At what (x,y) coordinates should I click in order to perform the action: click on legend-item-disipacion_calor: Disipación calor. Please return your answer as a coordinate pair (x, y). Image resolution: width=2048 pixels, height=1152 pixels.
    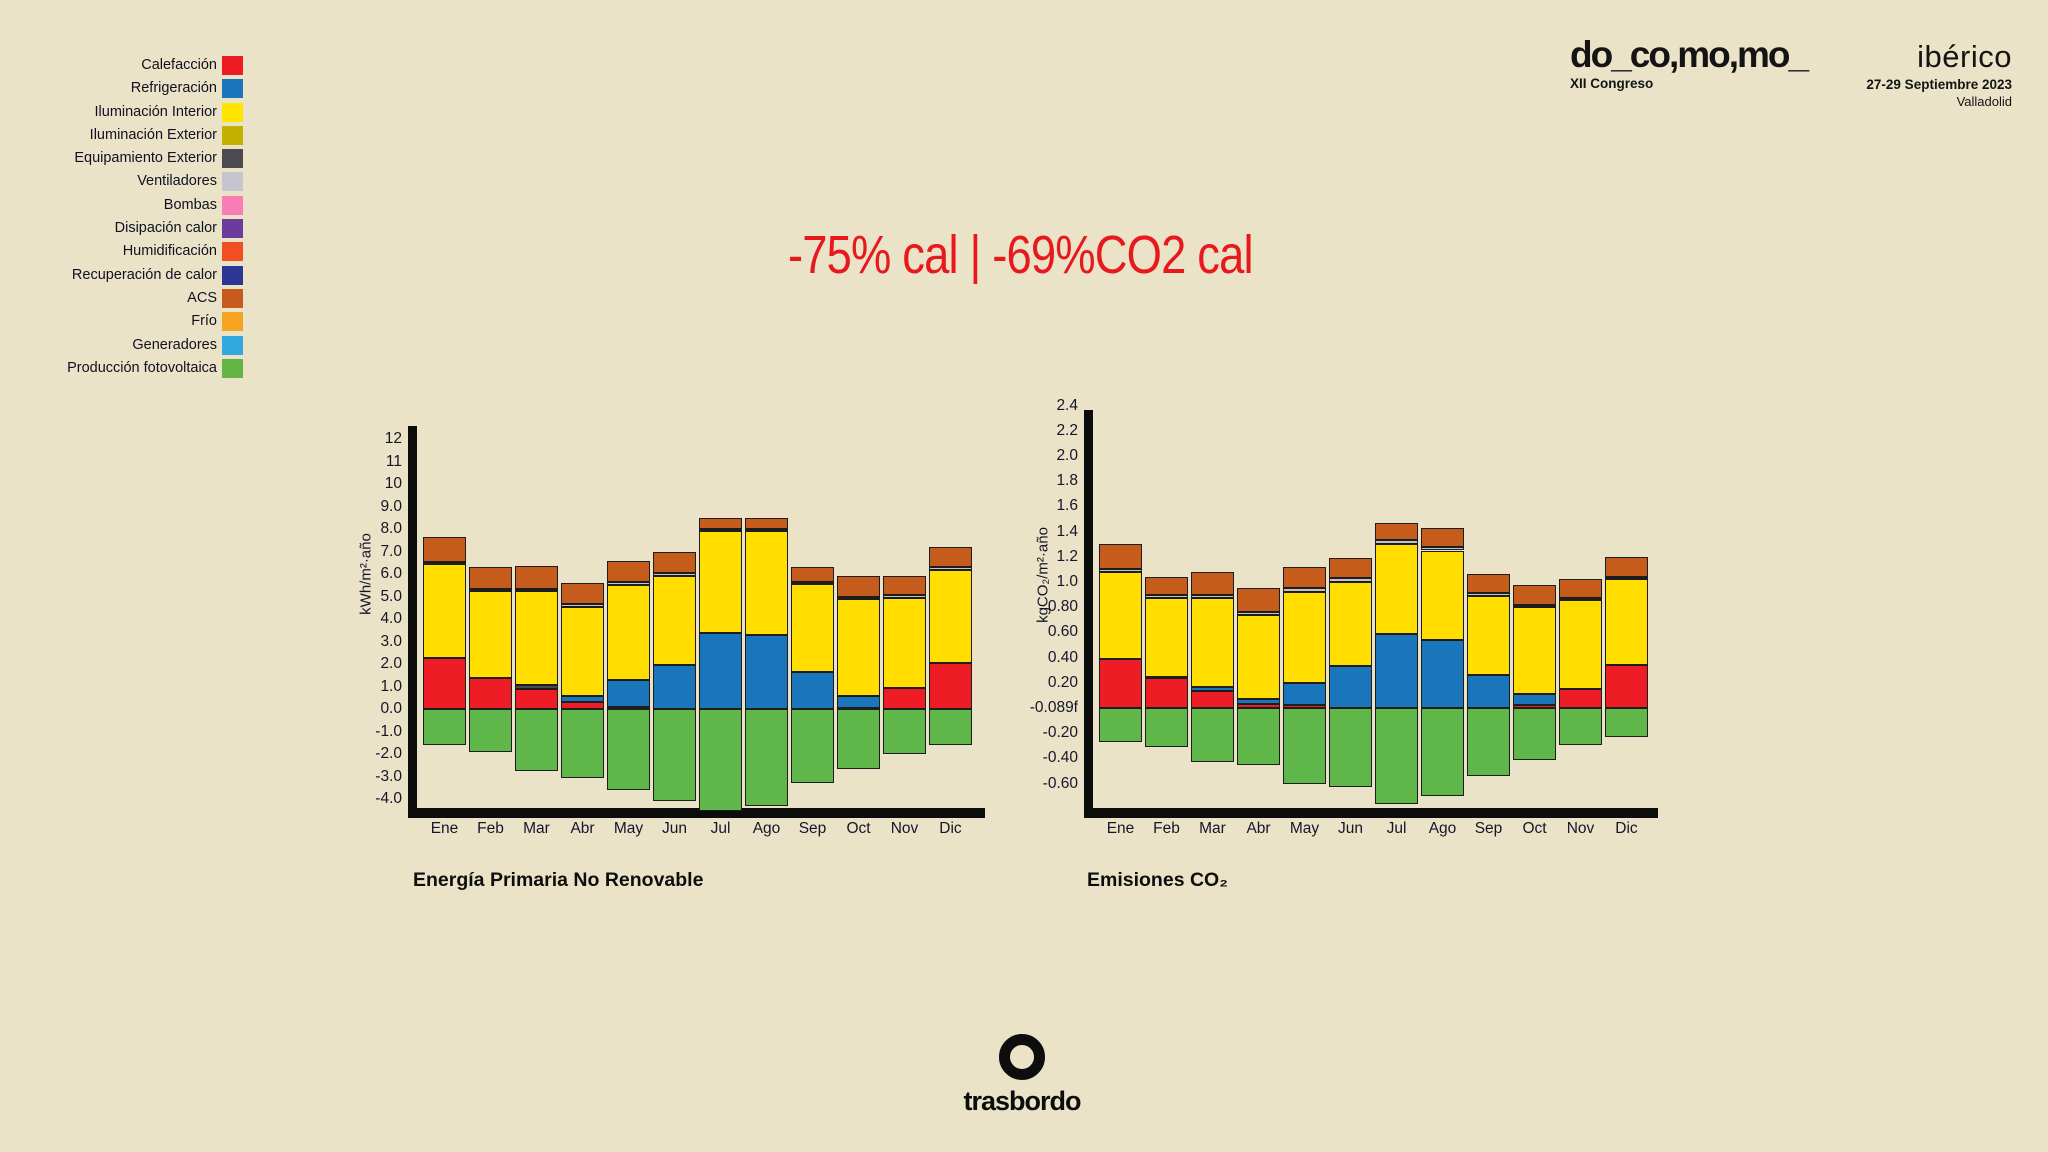
    Looking at the image, I should click on (139, 229).